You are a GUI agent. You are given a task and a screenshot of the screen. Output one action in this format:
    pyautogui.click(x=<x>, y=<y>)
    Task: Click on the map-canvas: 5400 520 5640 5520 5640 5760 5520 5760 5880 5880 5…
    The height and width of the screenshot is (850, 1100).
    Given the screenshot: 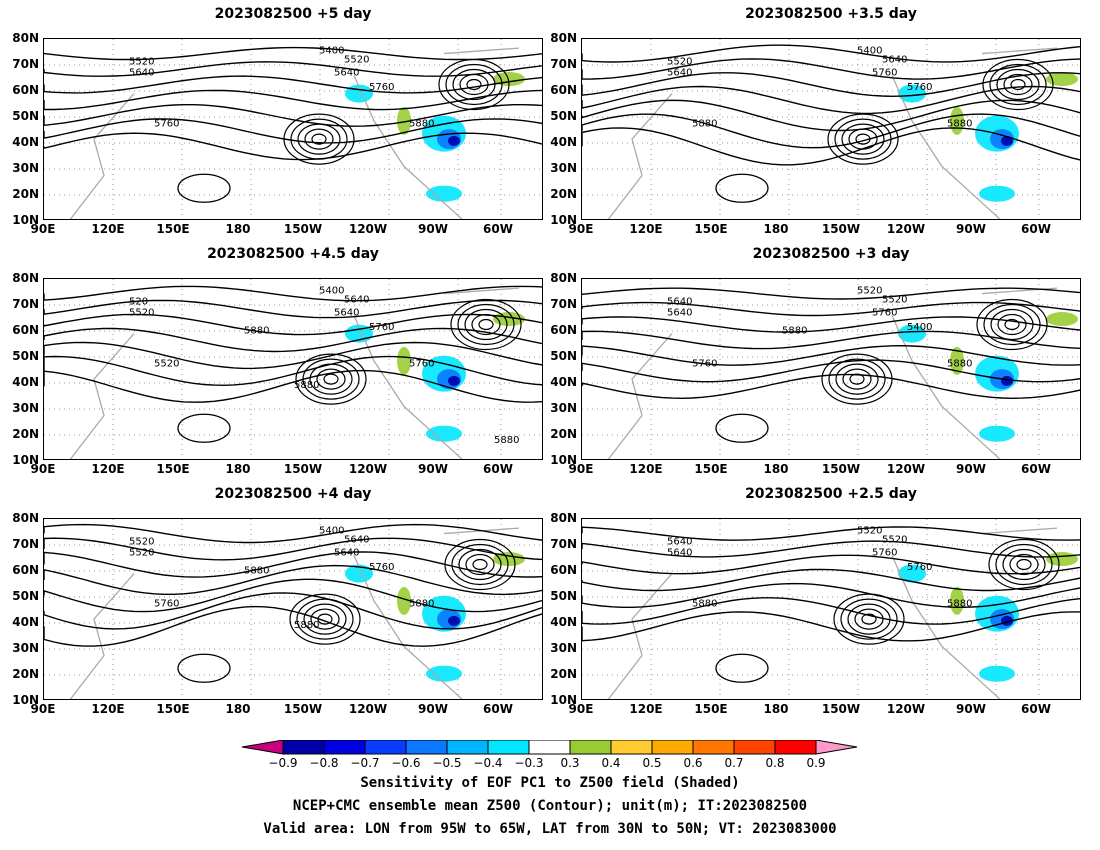 What is the action you would take?
    pyautogui.click(x=293, y=369)
    